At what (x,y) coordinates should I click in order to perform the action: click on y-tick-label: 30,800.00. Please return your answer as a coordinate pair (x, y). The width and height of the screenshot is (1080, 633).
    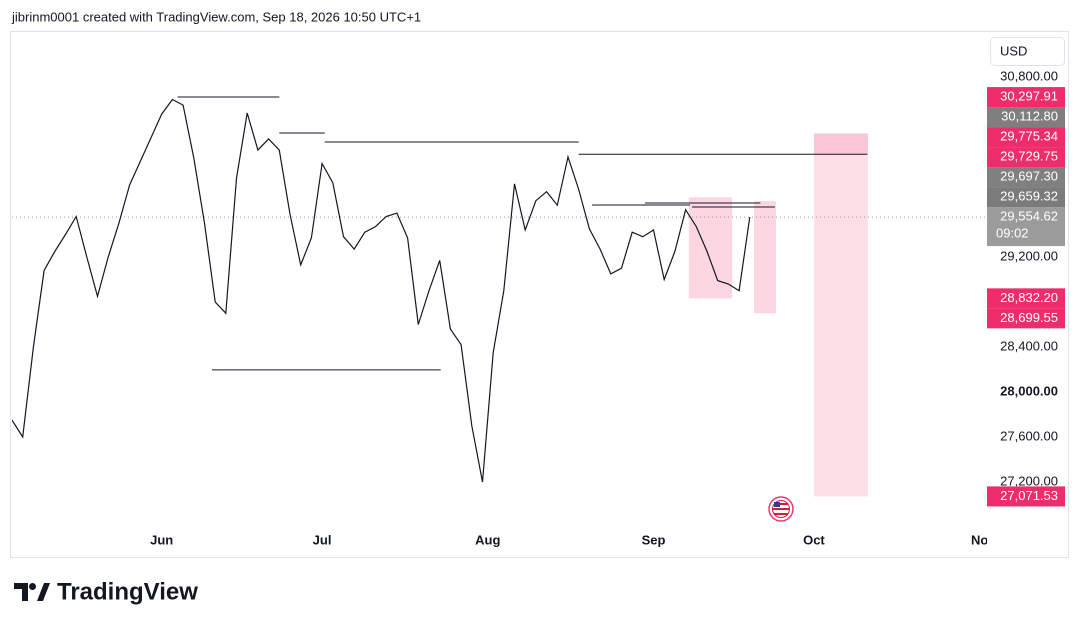
    Looking at the image, I should click on (1029, 75).